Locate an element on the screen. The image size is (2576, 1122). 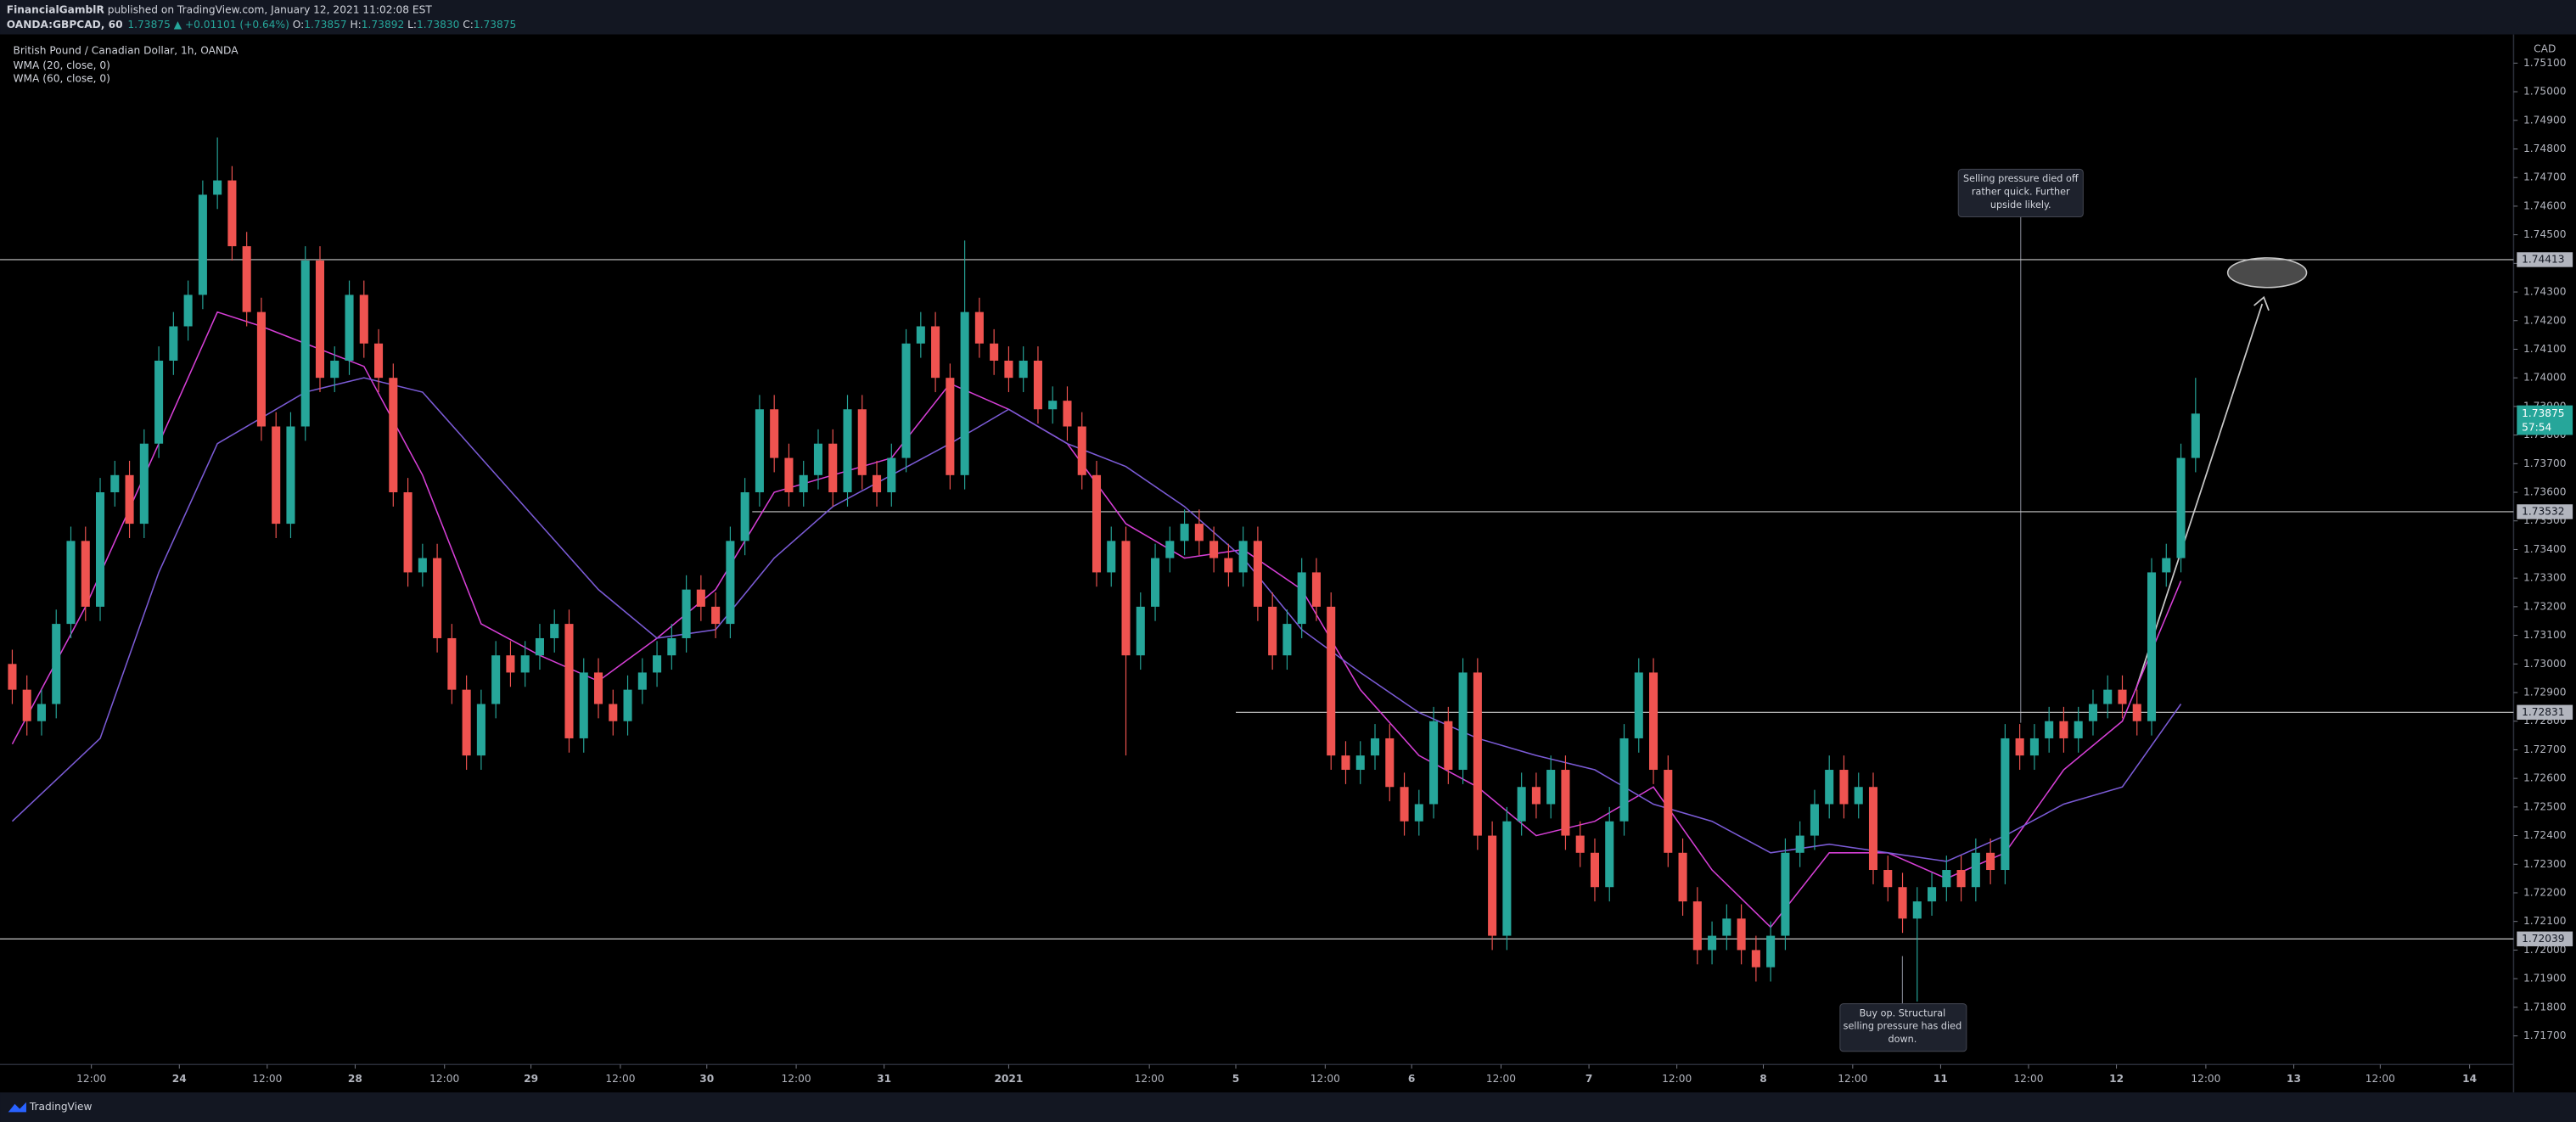
level-price: 1.73532 is located at coordinates (2543, 511).